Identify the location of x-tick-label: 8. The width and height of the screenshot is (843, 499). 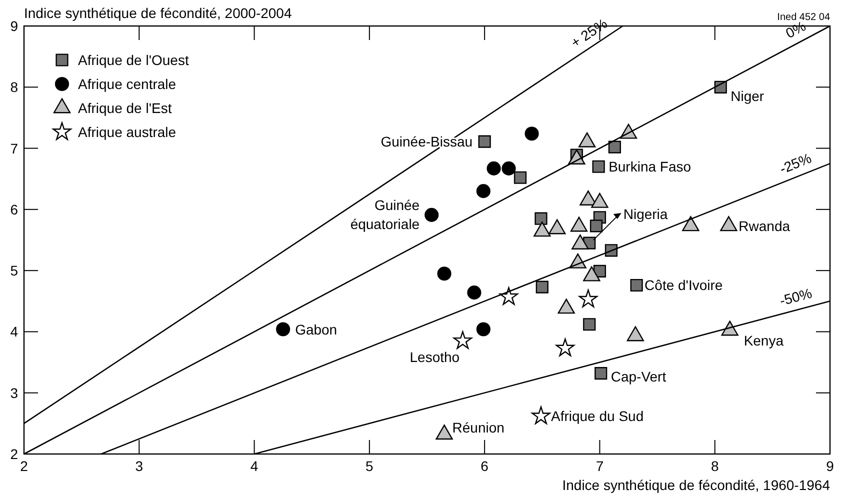
(714, 466).